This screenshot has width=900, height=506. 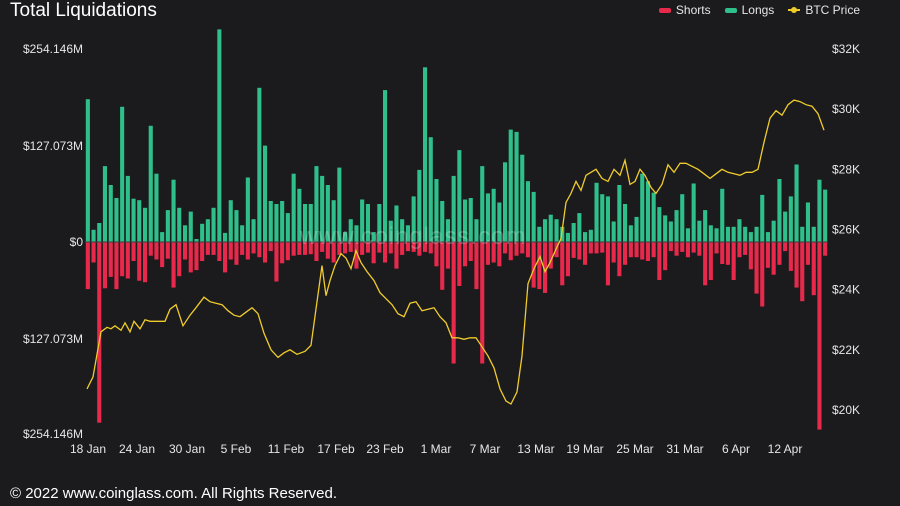 I want to click on left-tick-label: $127.073M, so click(x=53, y=339).